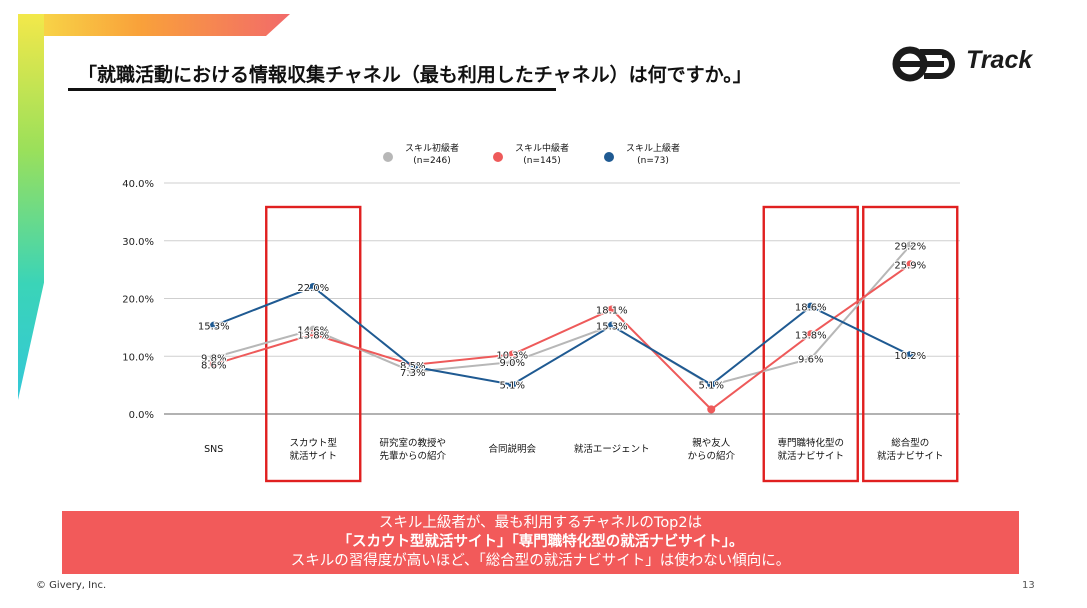 This screenshot has height=608, width=1087. I want to click on legend-n: (n=73), so click(653, 161).